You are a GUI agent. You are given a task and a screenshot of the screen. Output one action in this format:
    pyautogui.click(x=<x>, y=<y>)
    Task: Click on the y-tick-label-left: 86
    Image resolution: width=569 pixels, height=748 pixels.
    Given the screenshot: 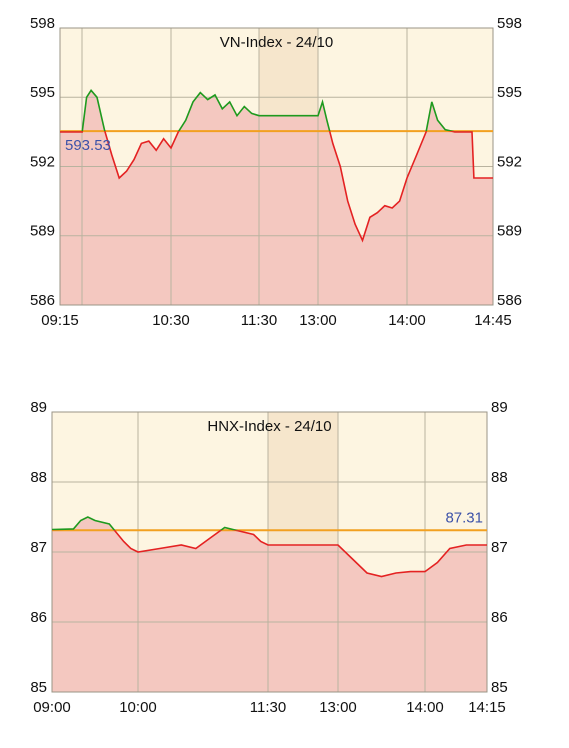 What is the action you would take?
    pyautogui.click(x=38, y=617)
    